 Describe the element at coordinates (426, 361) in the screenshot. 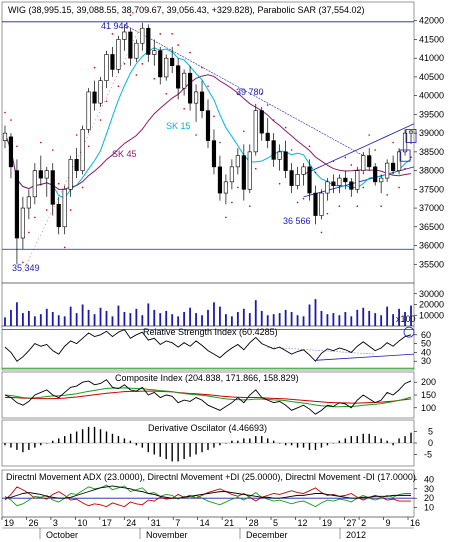

I see `rsi-tick-label: 30` at that location.